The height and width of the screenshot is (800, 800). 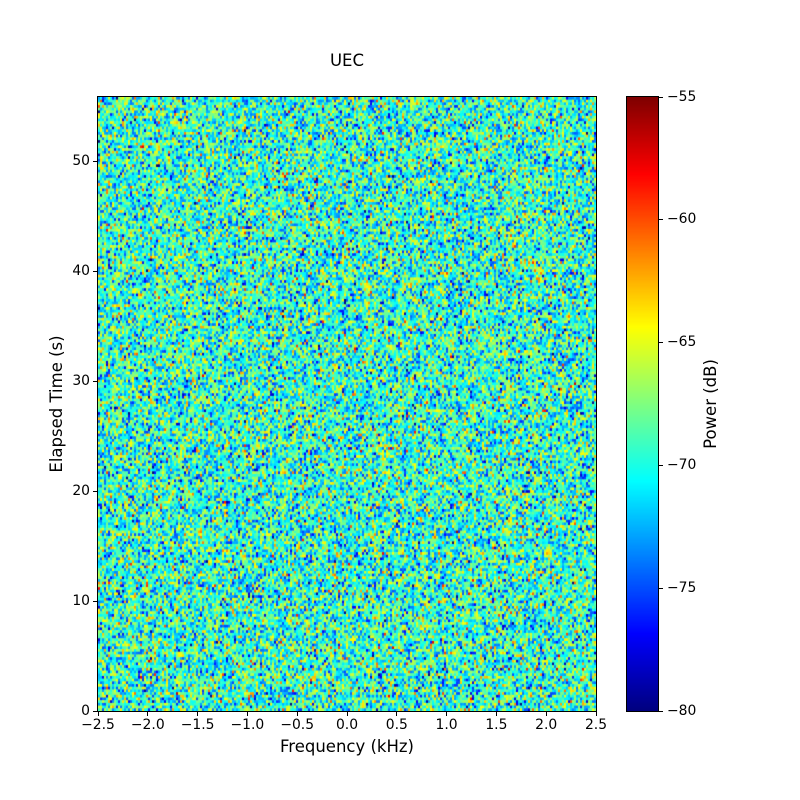 I want to click on y-axis-label: Elapsed Time (s), so click(x=56, y=404).